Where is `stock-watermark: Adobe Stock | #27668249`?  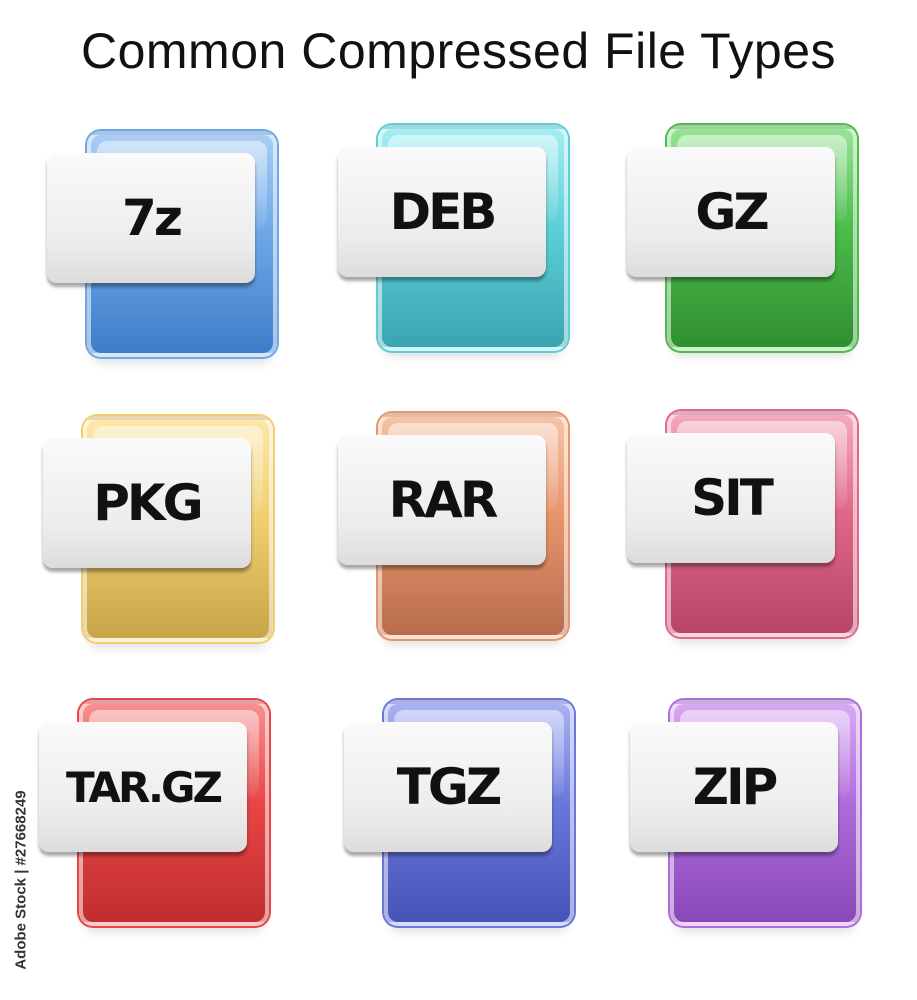
stock-watermark: Adobe Stock | #27668249 is located at coordinates (21, 880).